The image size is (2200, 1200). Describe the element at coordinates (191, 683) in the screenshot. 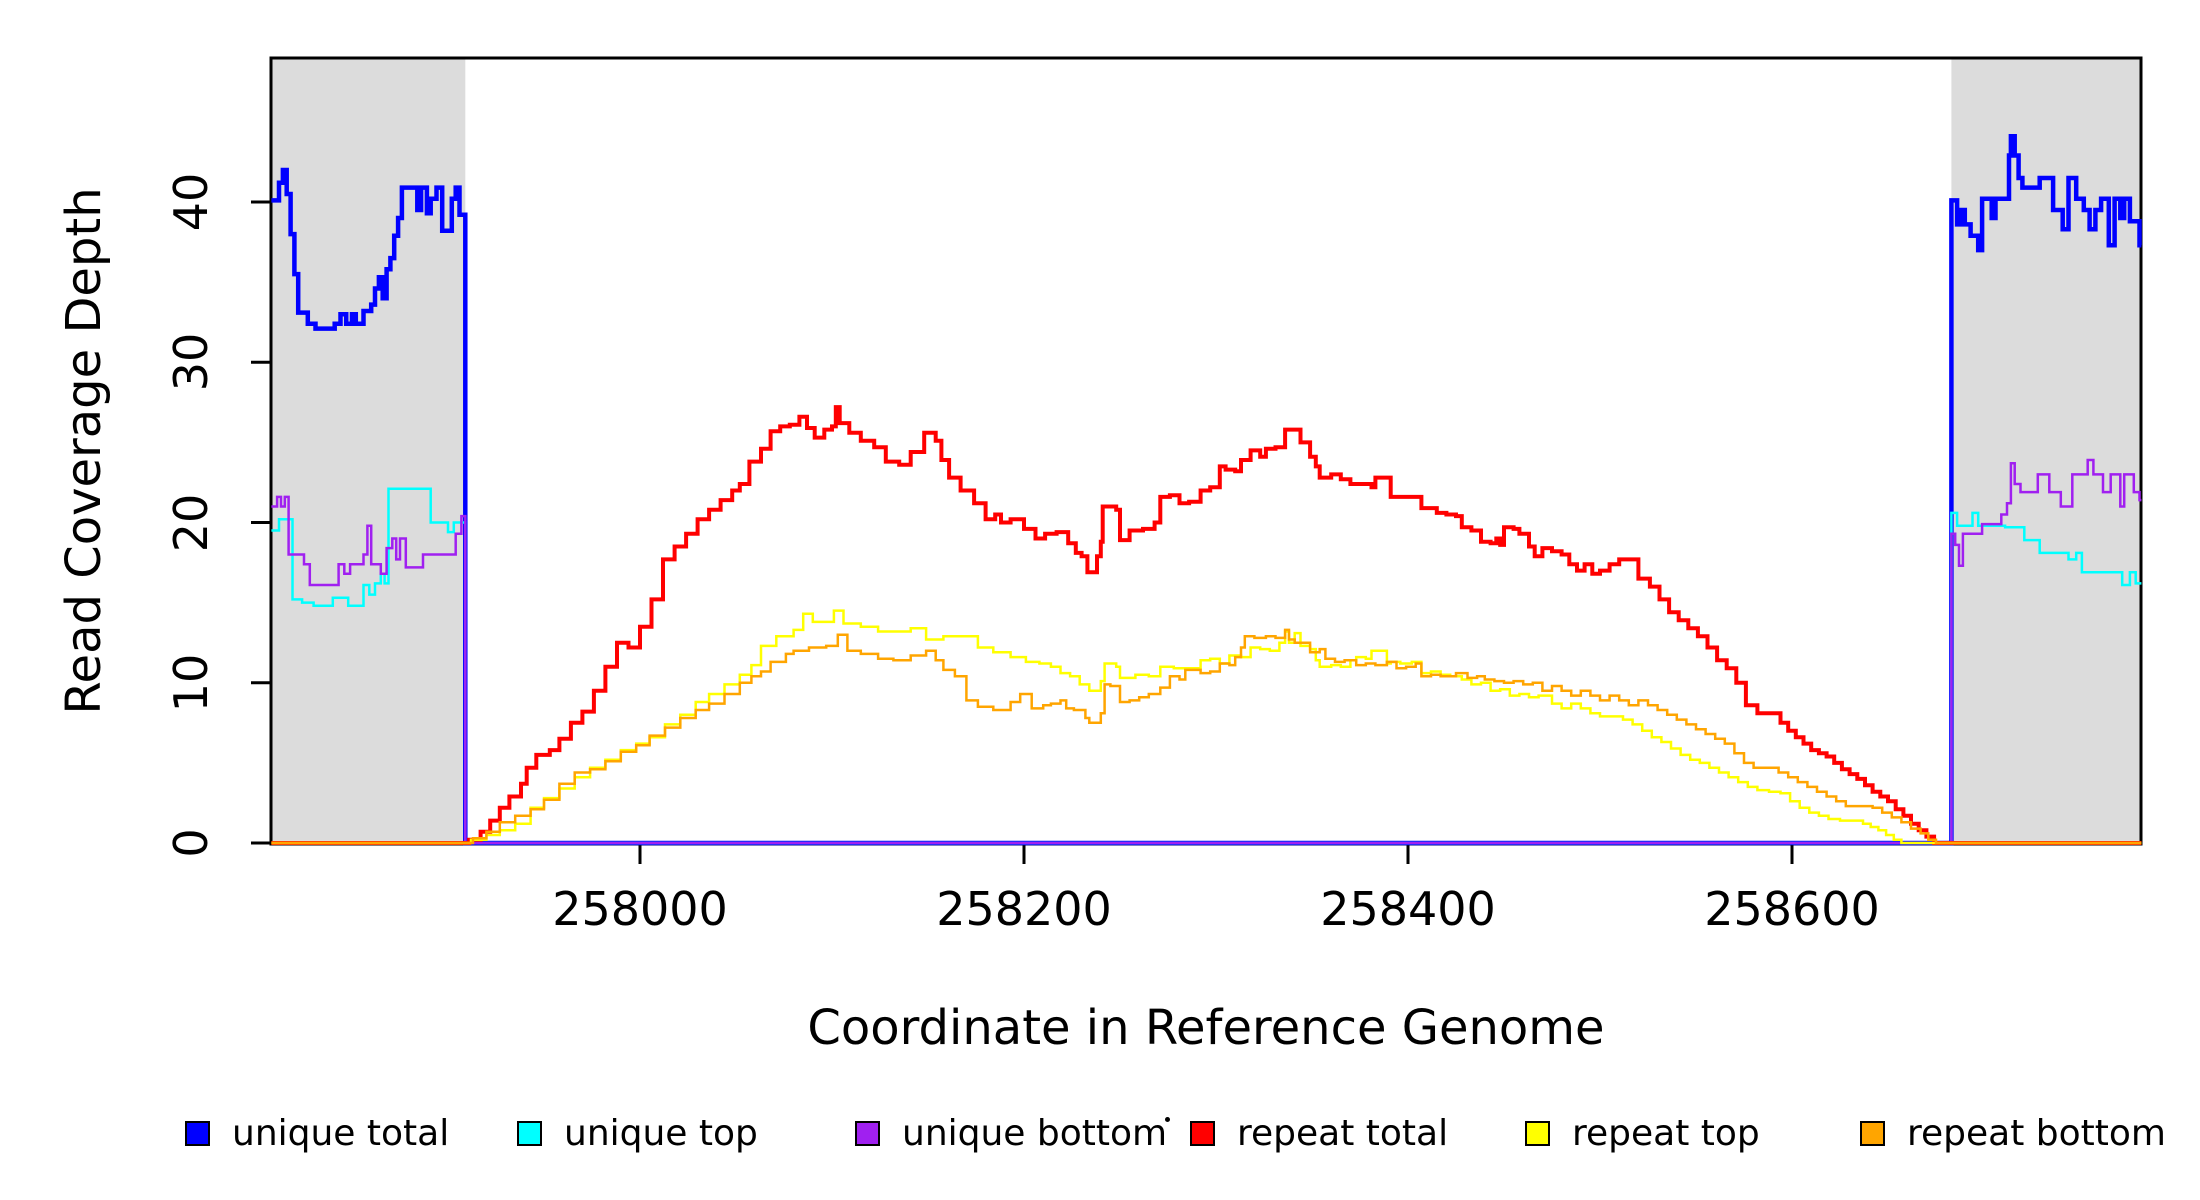

I see `y-tick-label: 10` at that location.